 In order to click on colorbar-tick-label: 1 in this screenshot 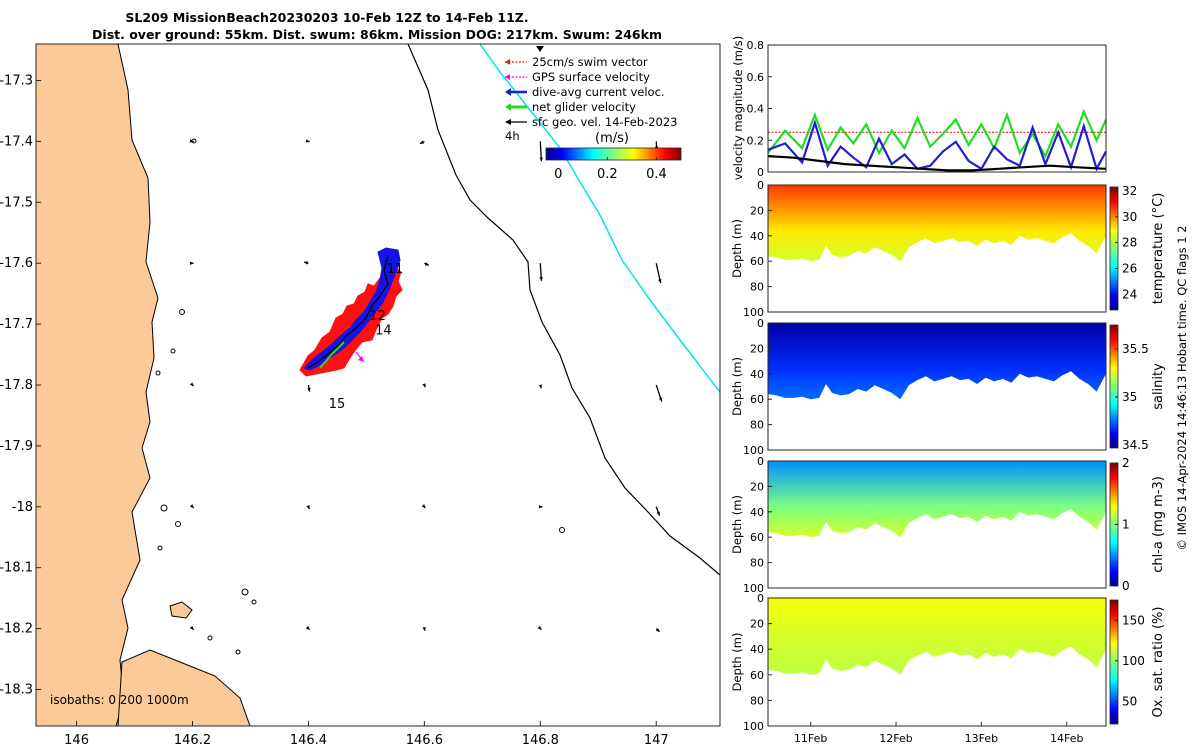, I will do `click(1126, 525)`.